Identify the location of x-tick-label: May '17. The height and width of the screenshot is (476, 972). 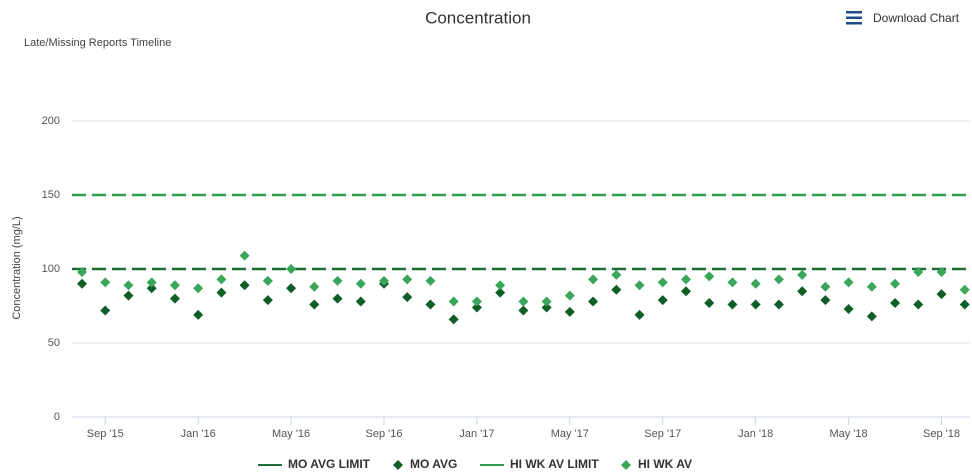
(570, 434).